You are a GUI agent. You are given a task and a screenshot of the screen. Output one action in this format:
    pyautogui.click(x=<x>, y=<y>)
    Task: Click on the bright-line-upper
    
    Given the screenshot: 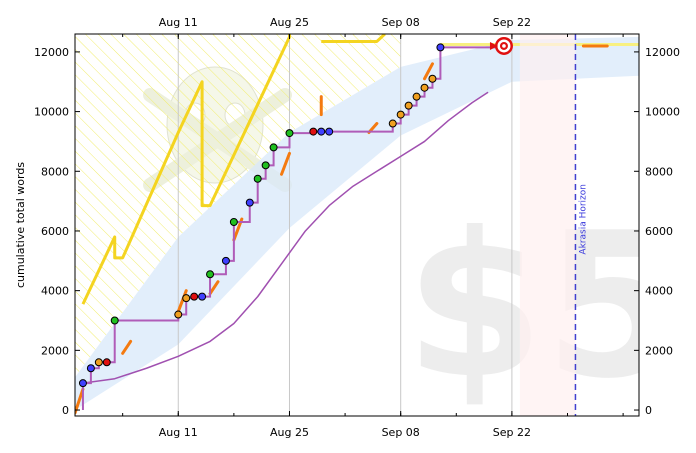 What is the action you would take?
    pyautogui.click(x=353, y=38)
    